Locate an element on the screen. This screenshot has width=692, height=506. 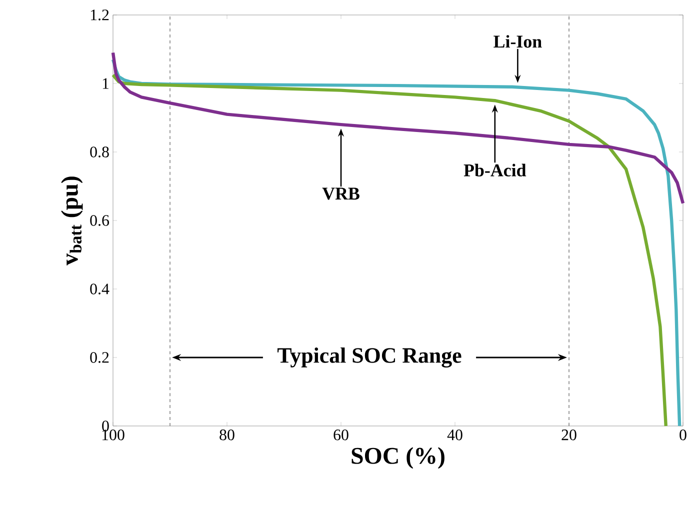
x-tick-label: 40 is located at coordinates (454, 435).